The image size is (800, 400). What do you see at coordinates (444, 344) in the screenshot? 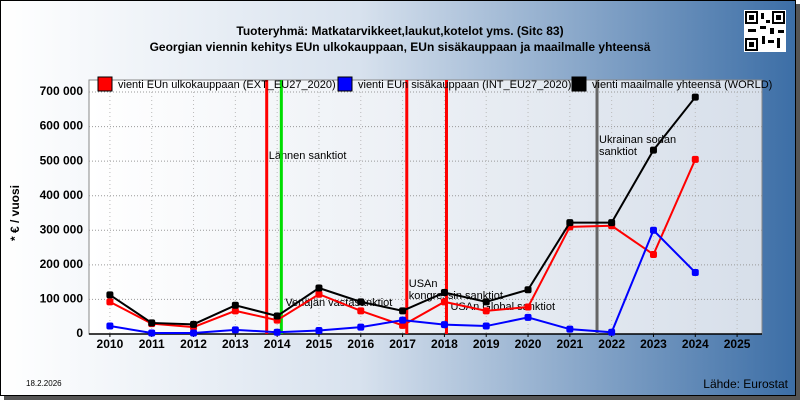
I see `x-tick-label: 2018` at bounding box center [444, 344].